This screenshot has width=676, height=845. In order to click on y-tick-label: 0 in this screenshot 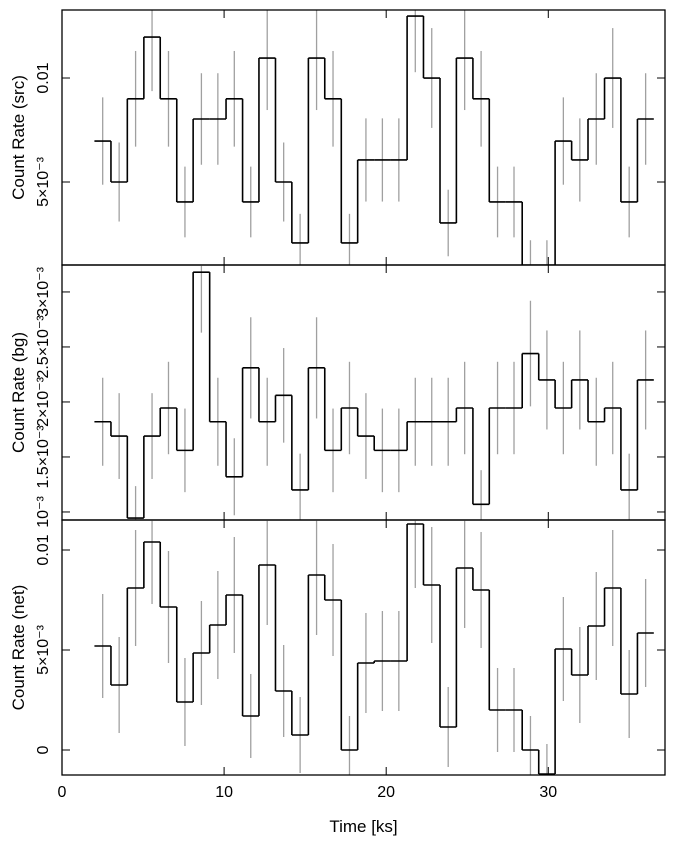, I will do `click(43, 749)`.